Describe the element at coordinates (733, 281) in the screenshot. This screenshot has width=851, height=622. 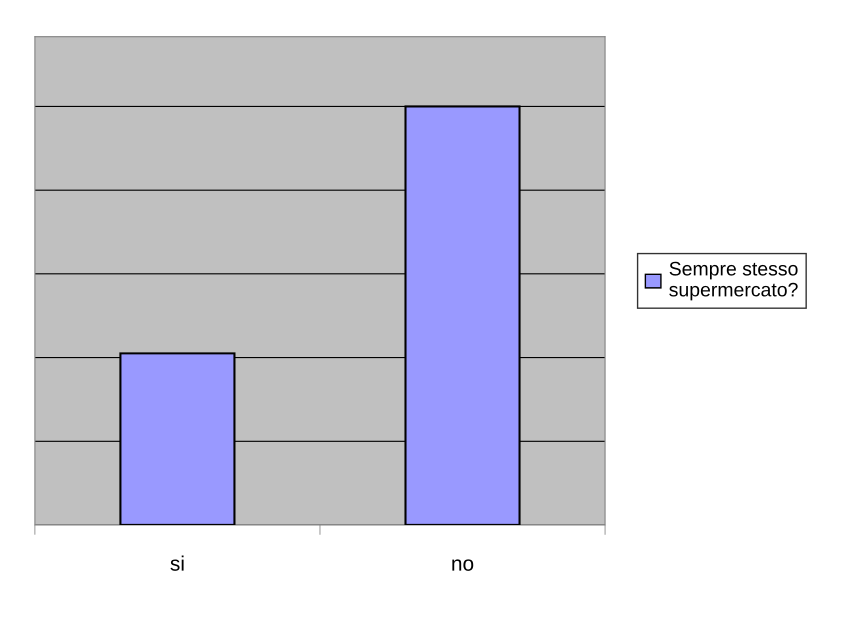
I see `legend-label: Sempre stesso supermercato?` at that location.